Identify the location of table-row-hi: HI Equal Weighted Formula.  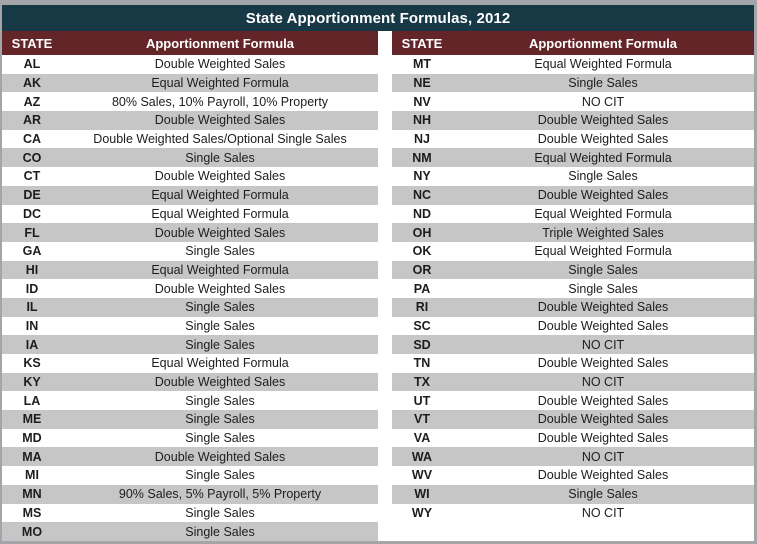
(190, 270).